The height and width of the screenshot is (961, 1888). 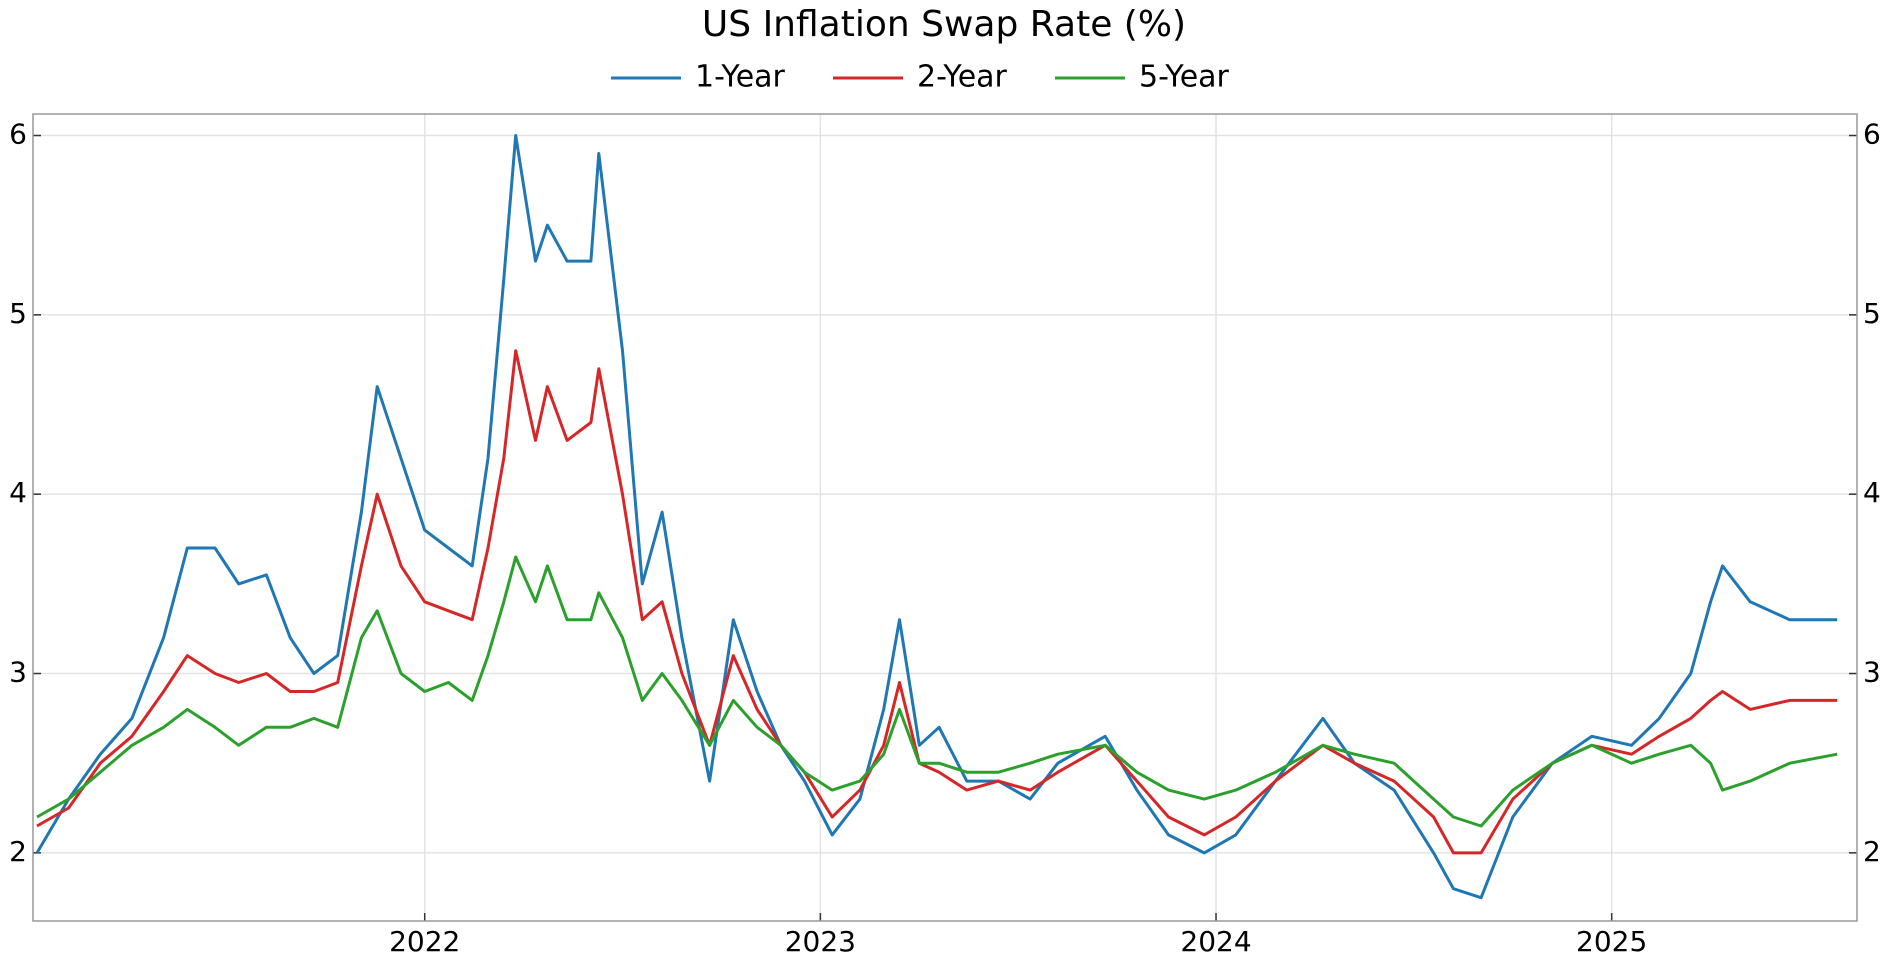 I want to click on x-tick-label: 2023, so click(x=820, y=941).